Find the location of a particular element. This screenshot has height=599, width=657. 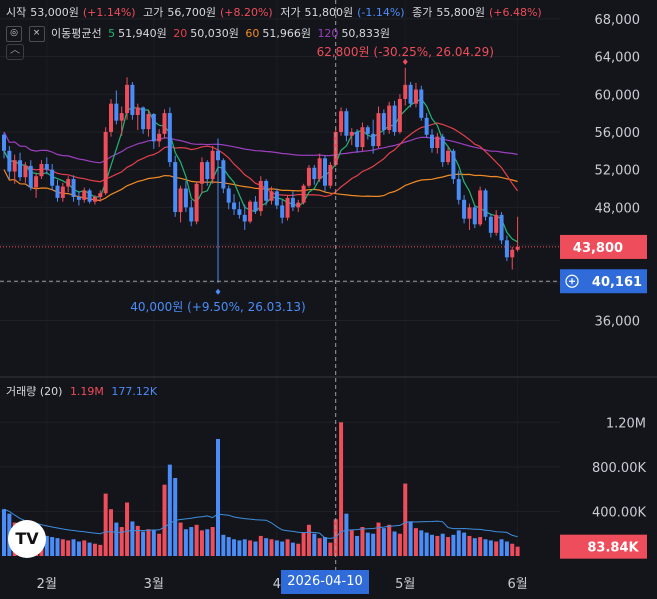

plus-icon is located at coordinates (572, 281).